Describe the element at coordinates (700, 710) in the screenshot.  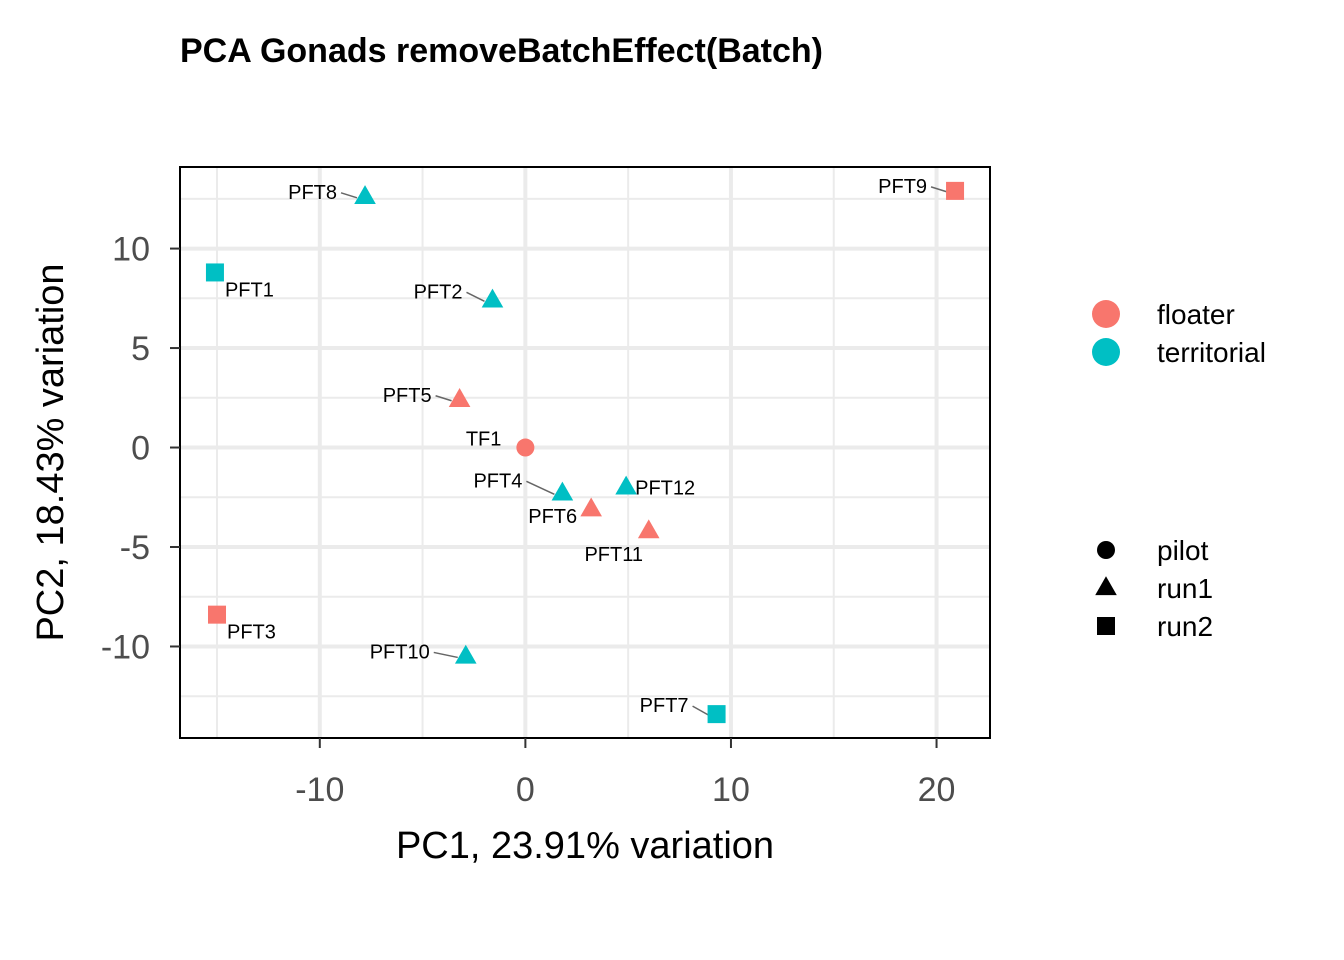
I see `leader-pft7` at that location.